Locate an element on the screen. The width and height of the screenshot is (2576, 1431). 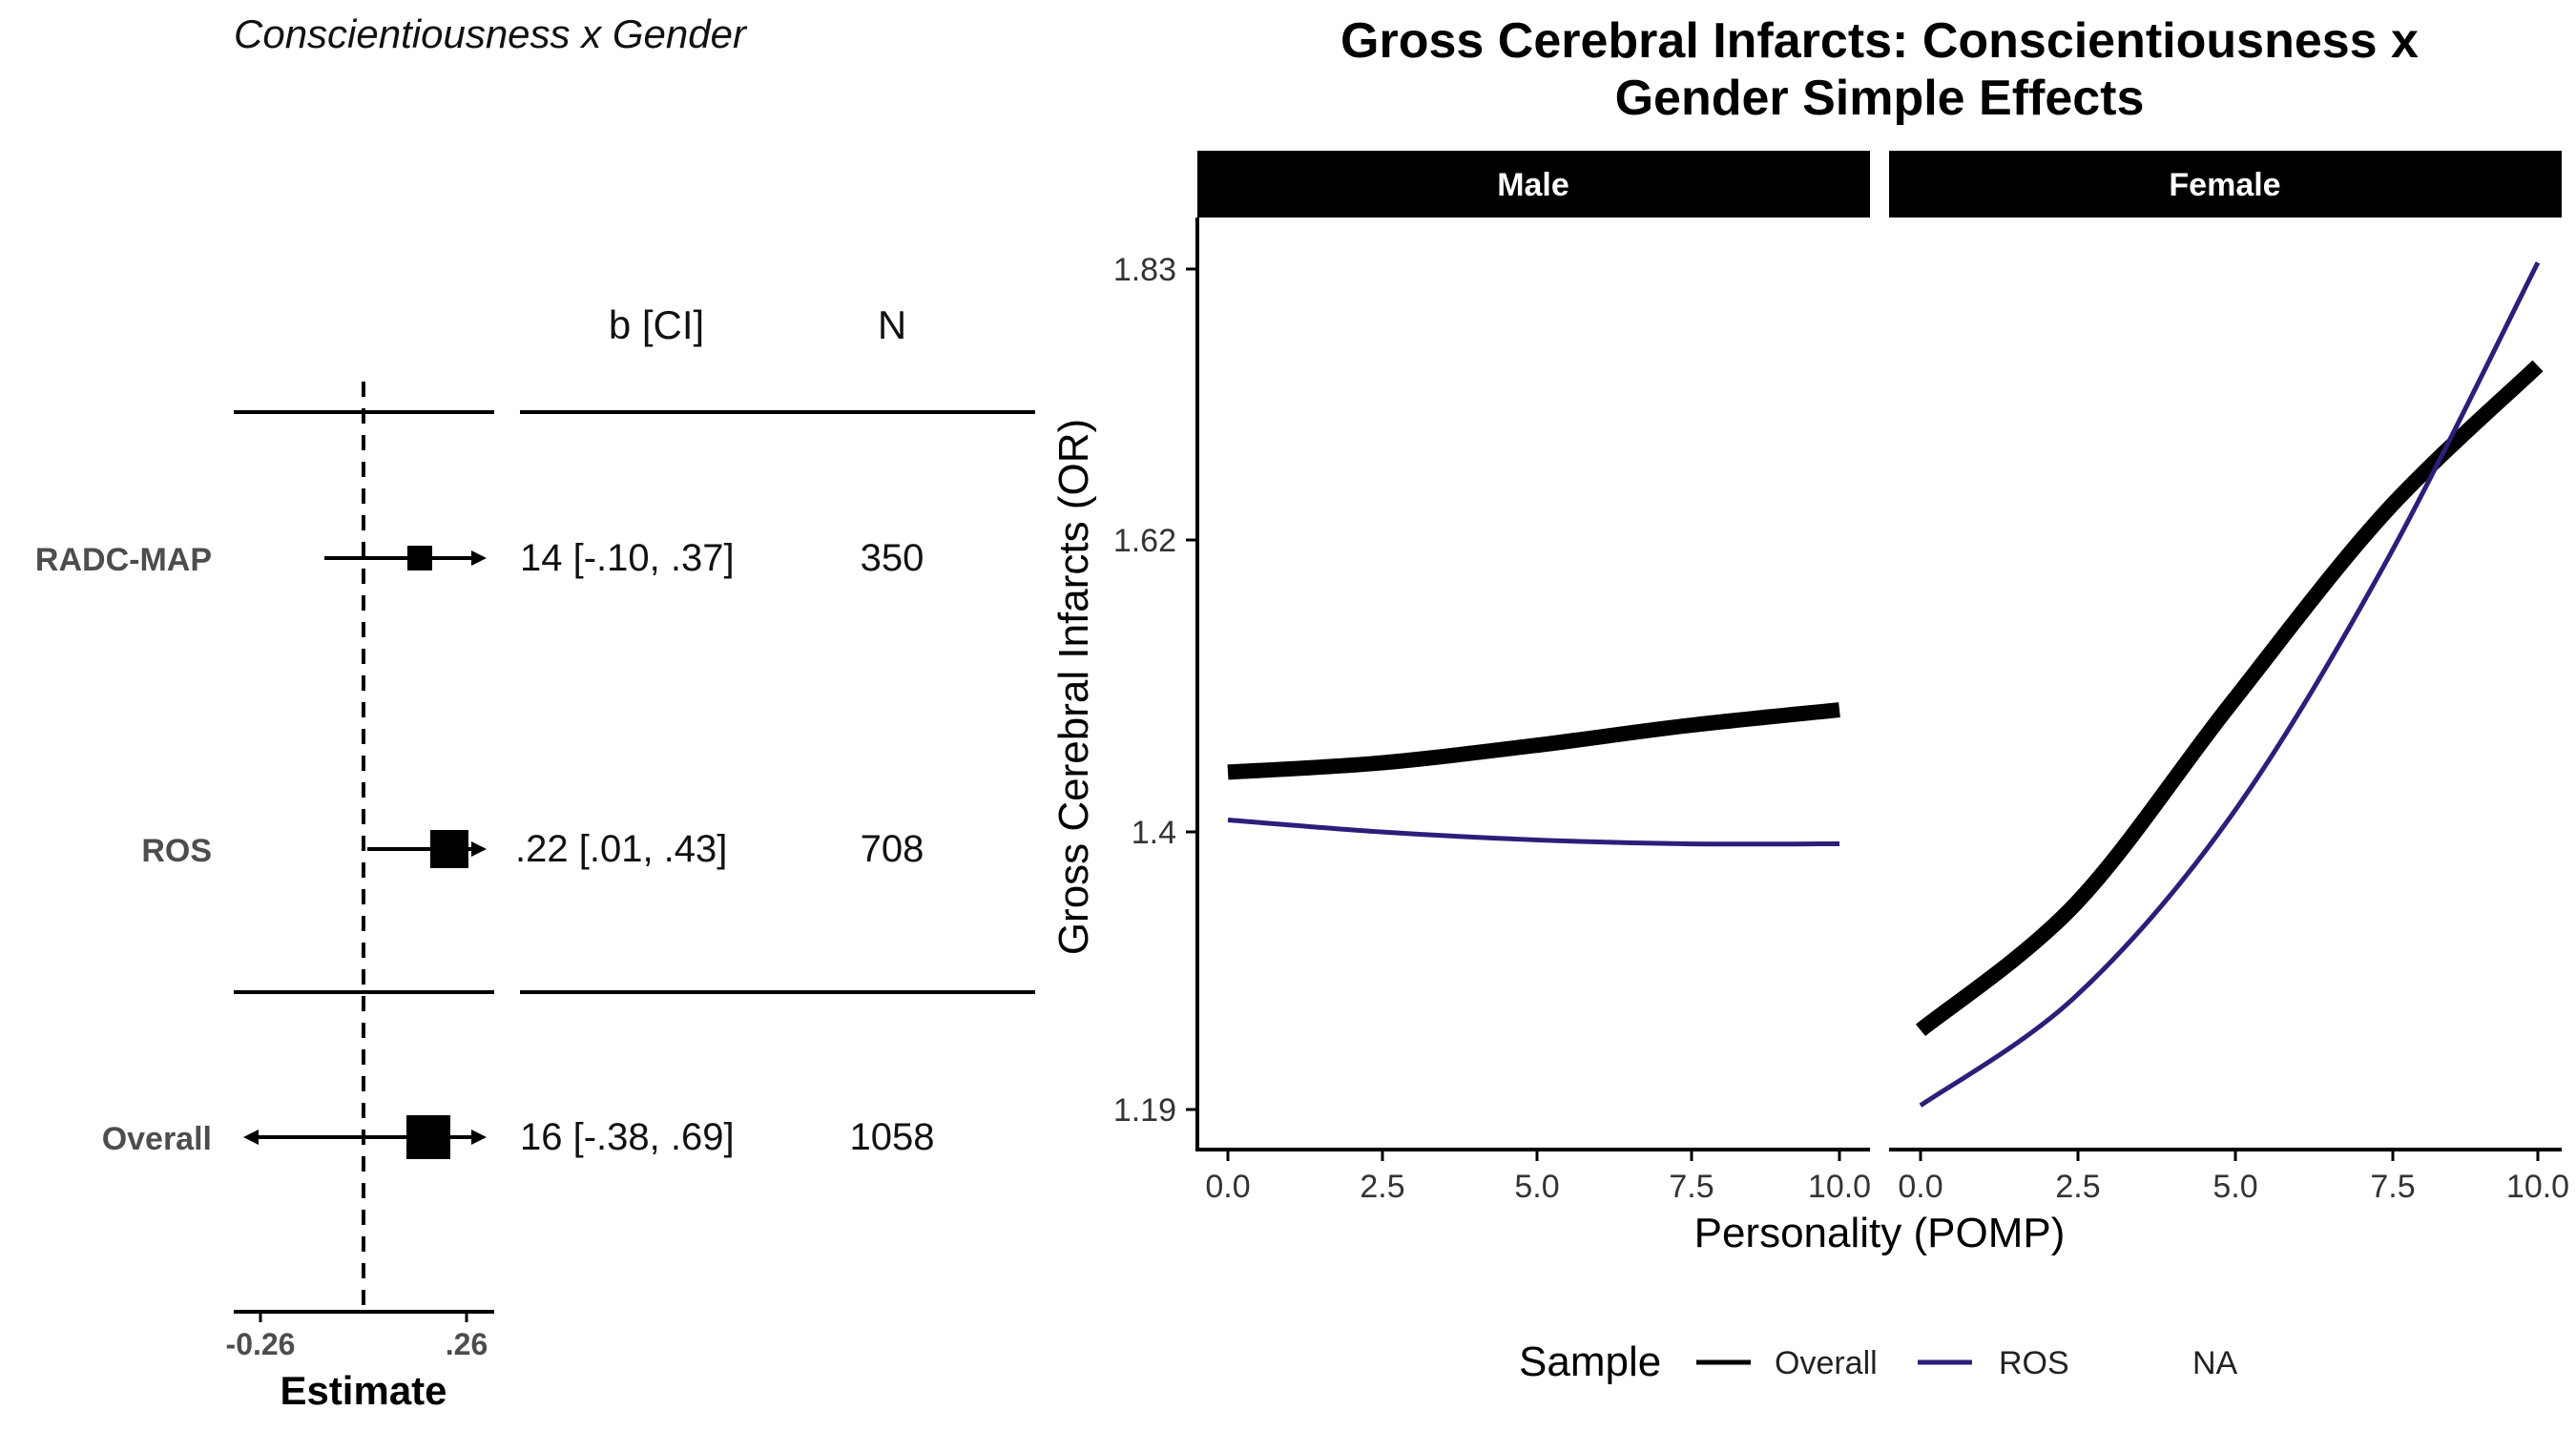
legend: Sample Overall ROS NA is located at coordinates (1878, 1361).